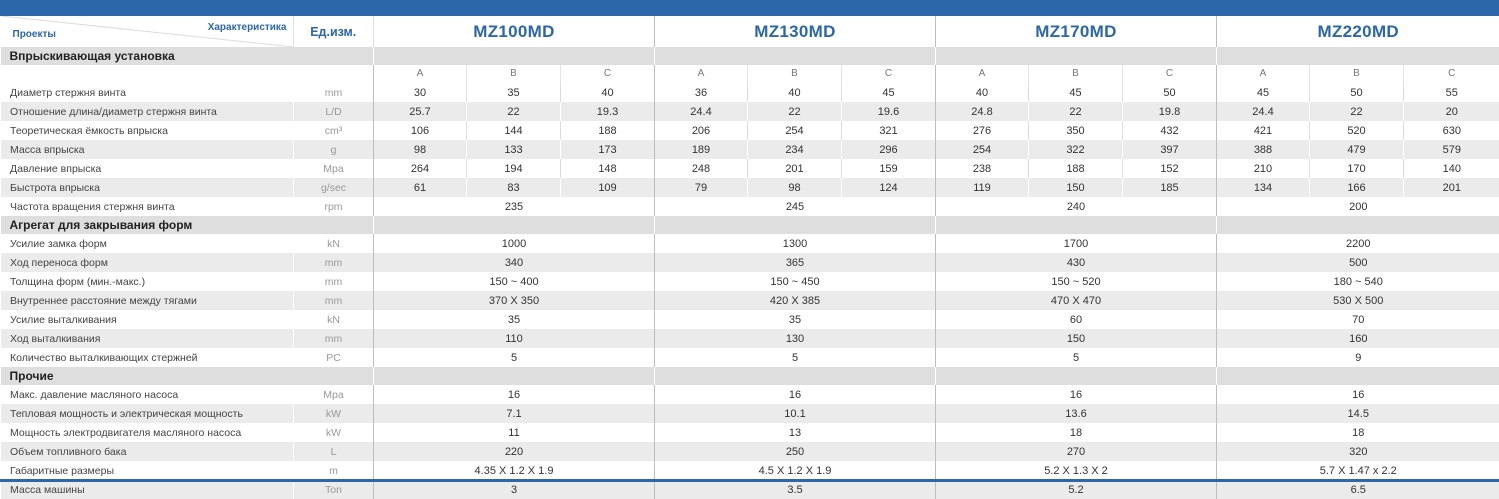  I want to click on model-header: MZ130MD, so click(795, 31).